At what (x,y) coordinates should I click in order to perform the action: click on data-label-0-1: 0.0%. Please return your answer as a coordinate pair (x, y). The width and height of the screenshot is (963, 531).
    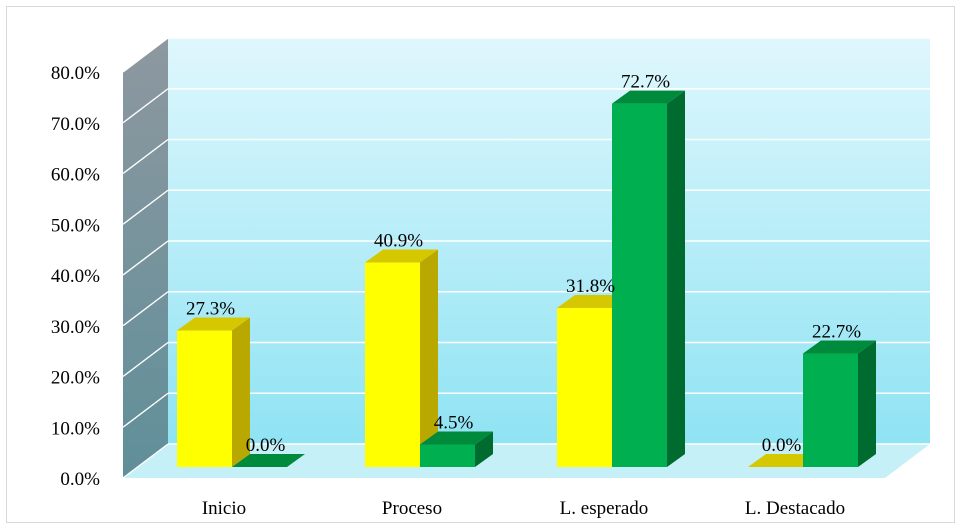
    Looking at the image, I should click on (266, 445).